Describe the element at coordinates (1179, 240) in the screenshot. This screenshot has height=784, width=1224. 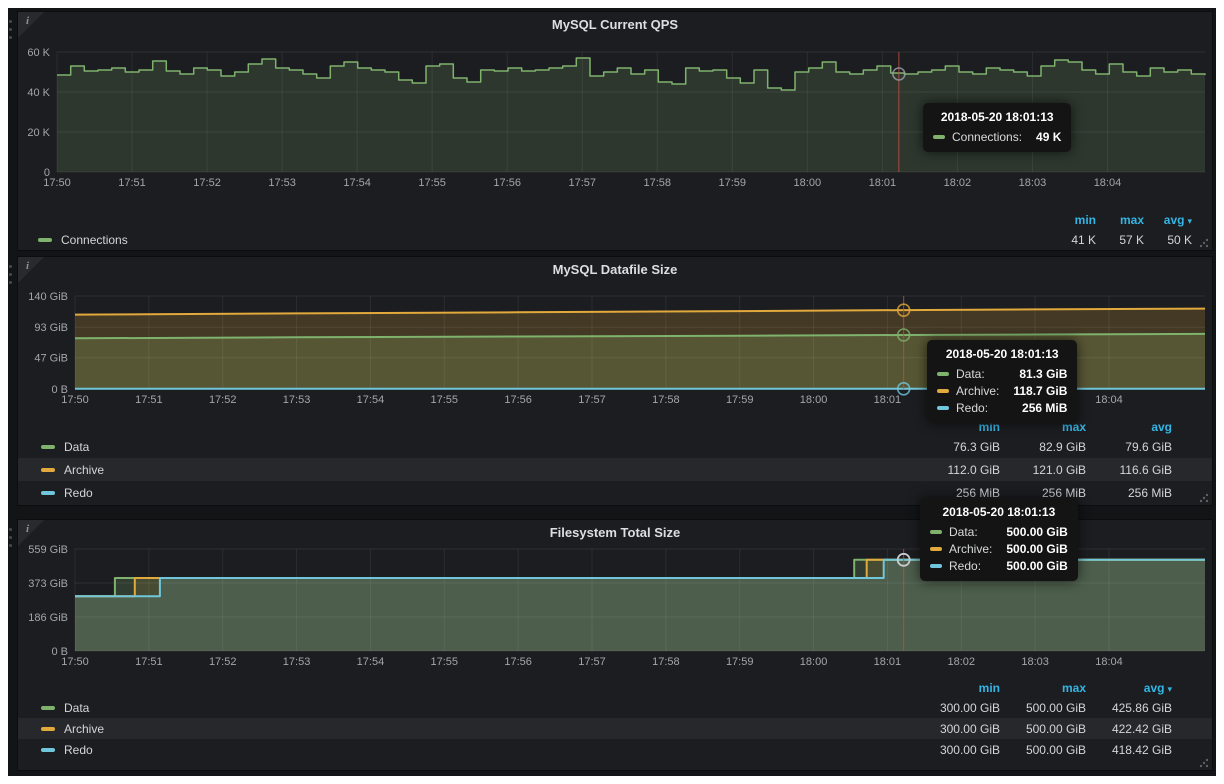
I see `stat-avg: 50 K` at that location.